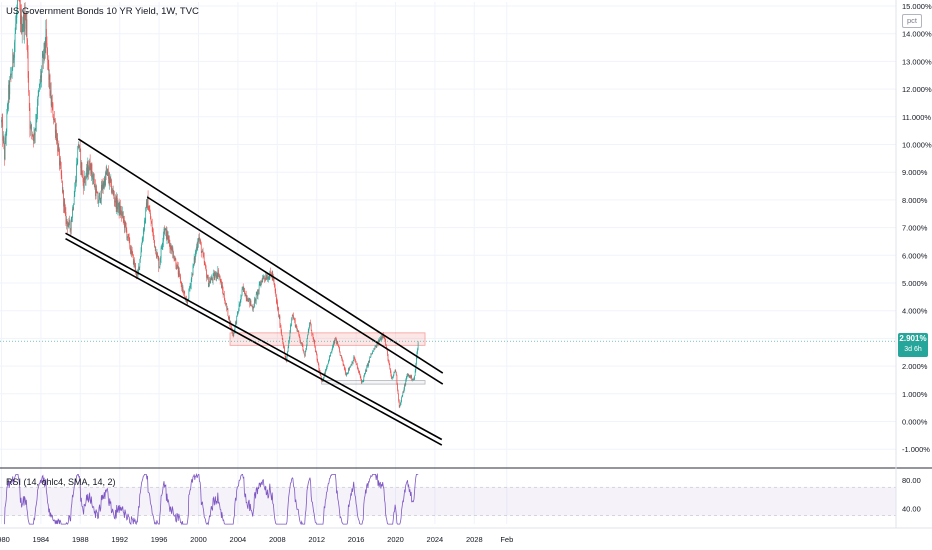  What do you see at coordinates (915, 422) in the screenshot?
I see `y-tick-label: 0.000%` at bounding box center [915, 422].